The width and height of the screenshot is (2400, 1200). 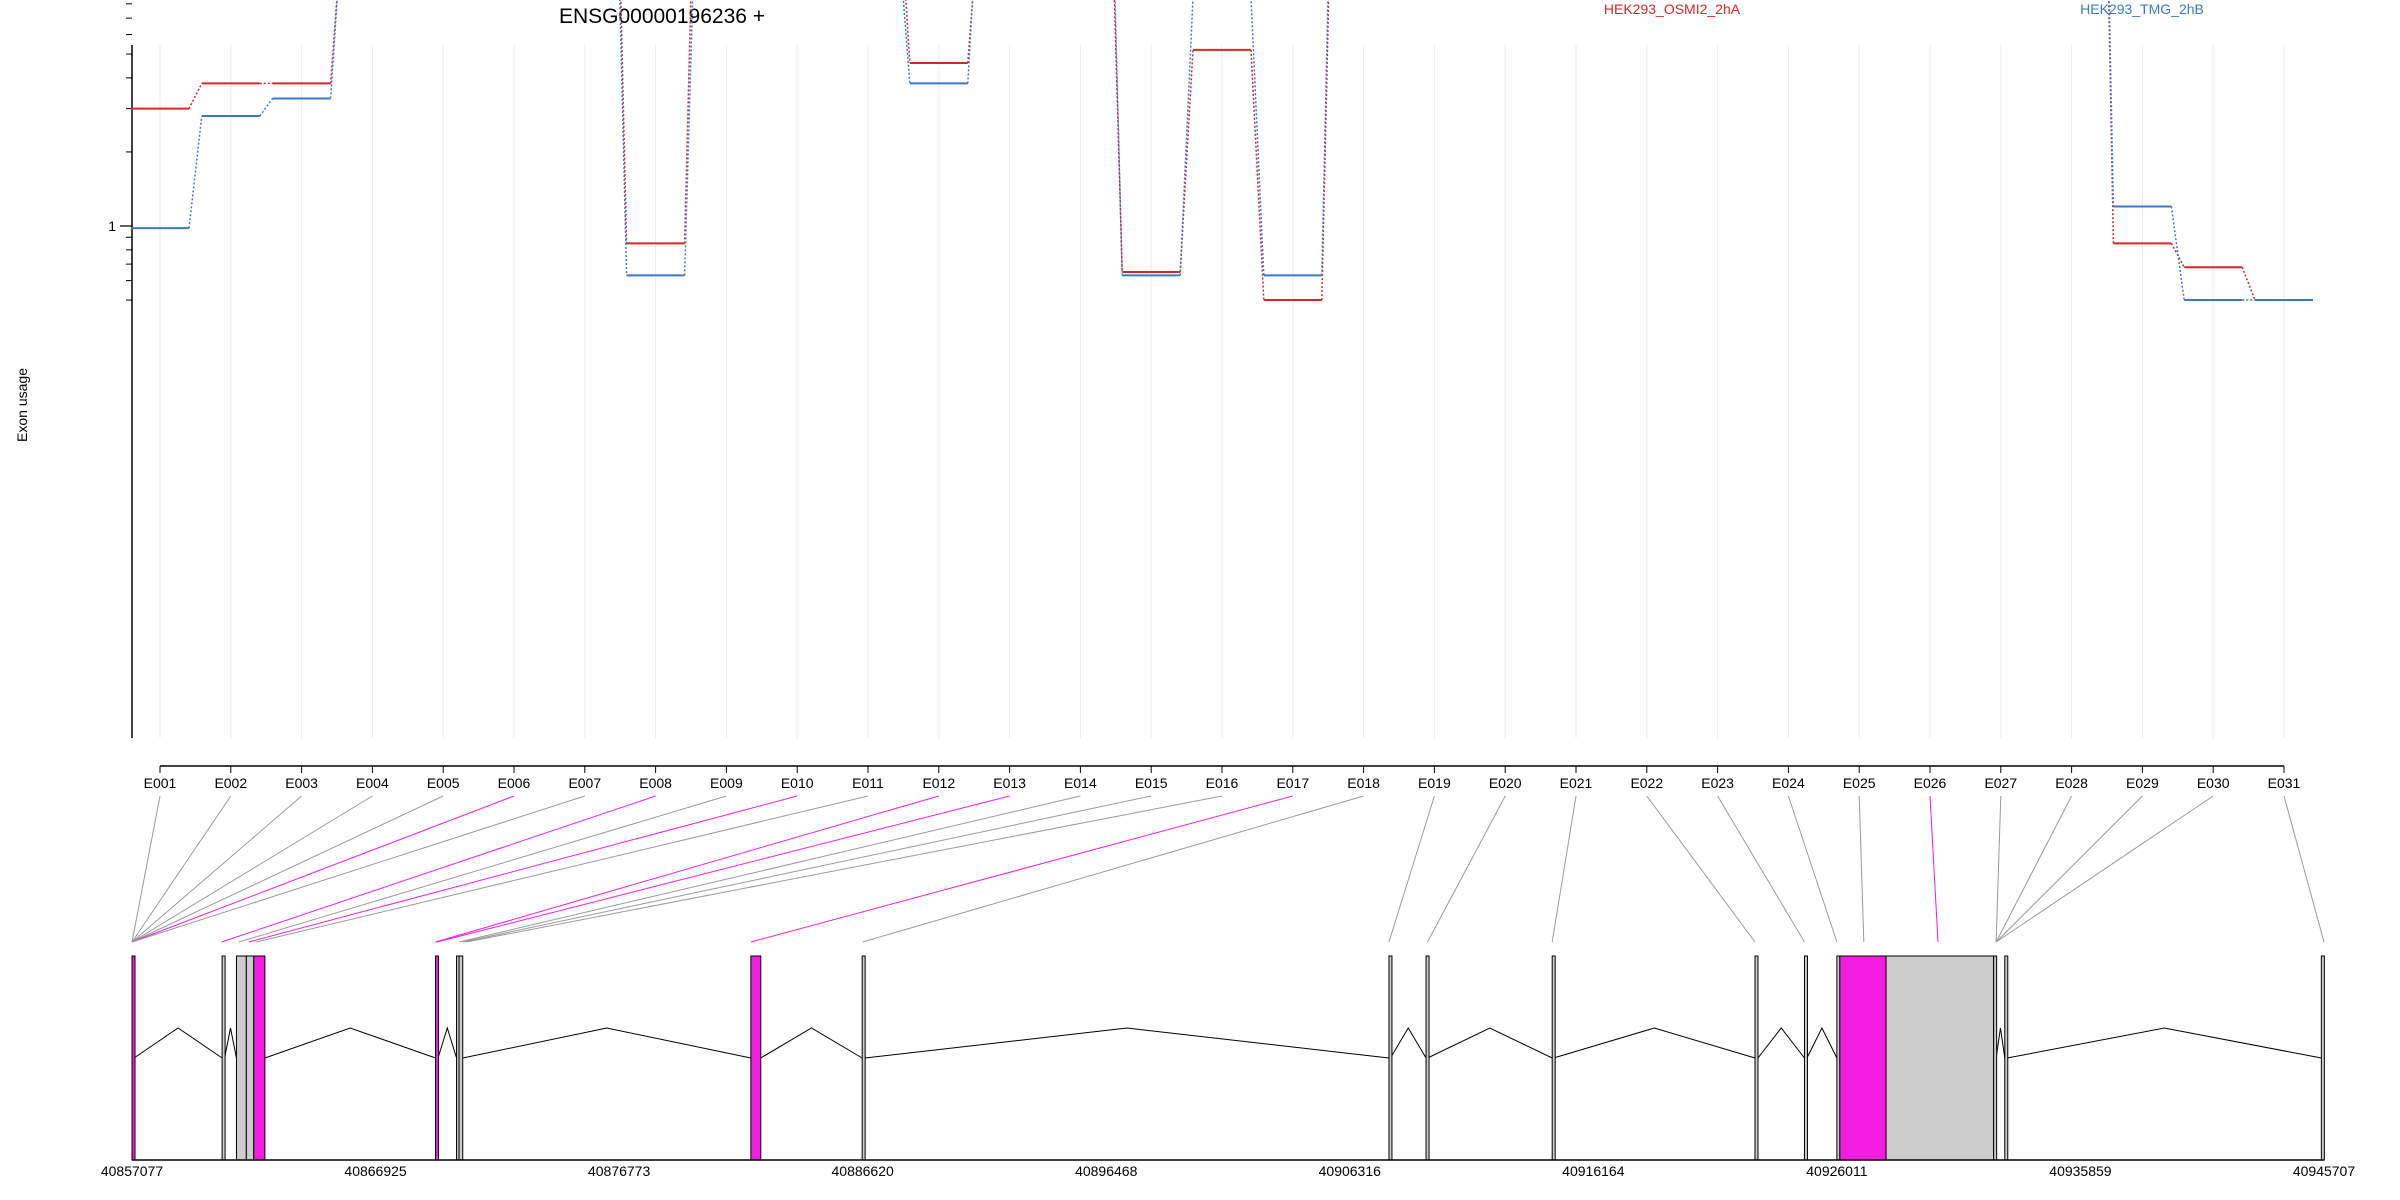 What do you see at coordinates (22, 405) in the screenshot?
I see `y-axis-label: Exon usage` at bounding box center [22, 405].